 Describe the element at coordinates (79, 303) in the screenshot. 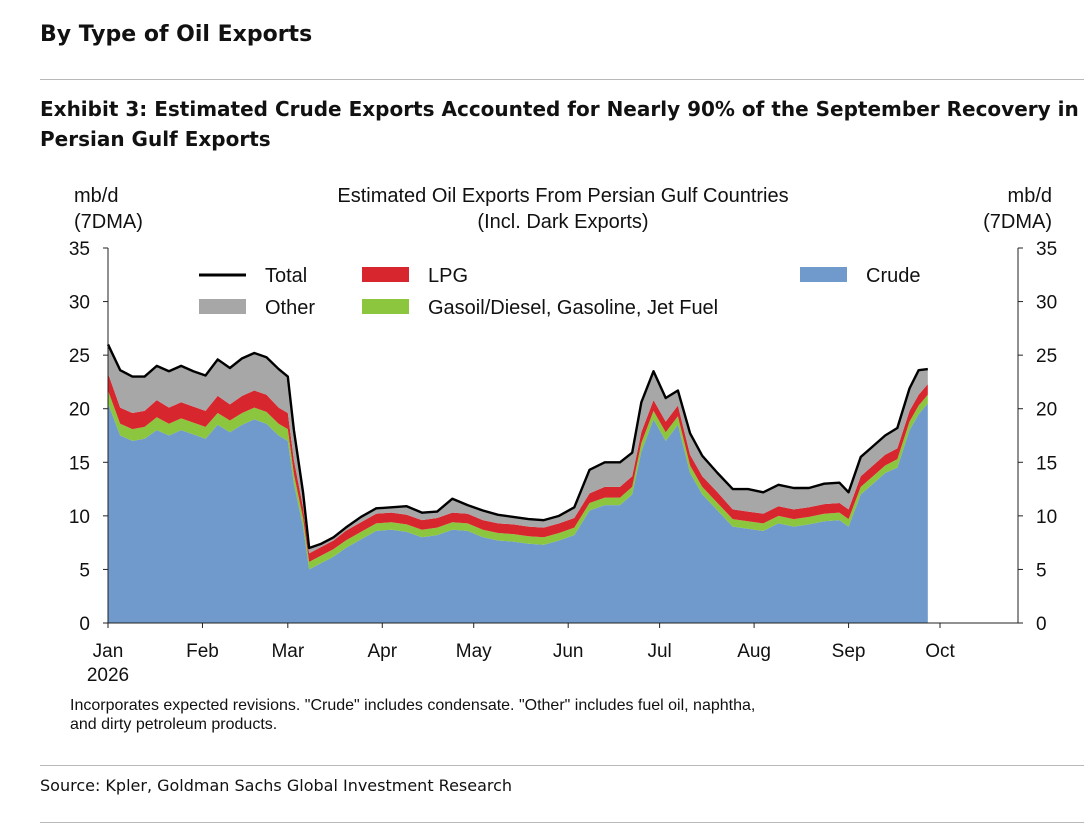

I see `y-tick-label-left: 30` at that location.